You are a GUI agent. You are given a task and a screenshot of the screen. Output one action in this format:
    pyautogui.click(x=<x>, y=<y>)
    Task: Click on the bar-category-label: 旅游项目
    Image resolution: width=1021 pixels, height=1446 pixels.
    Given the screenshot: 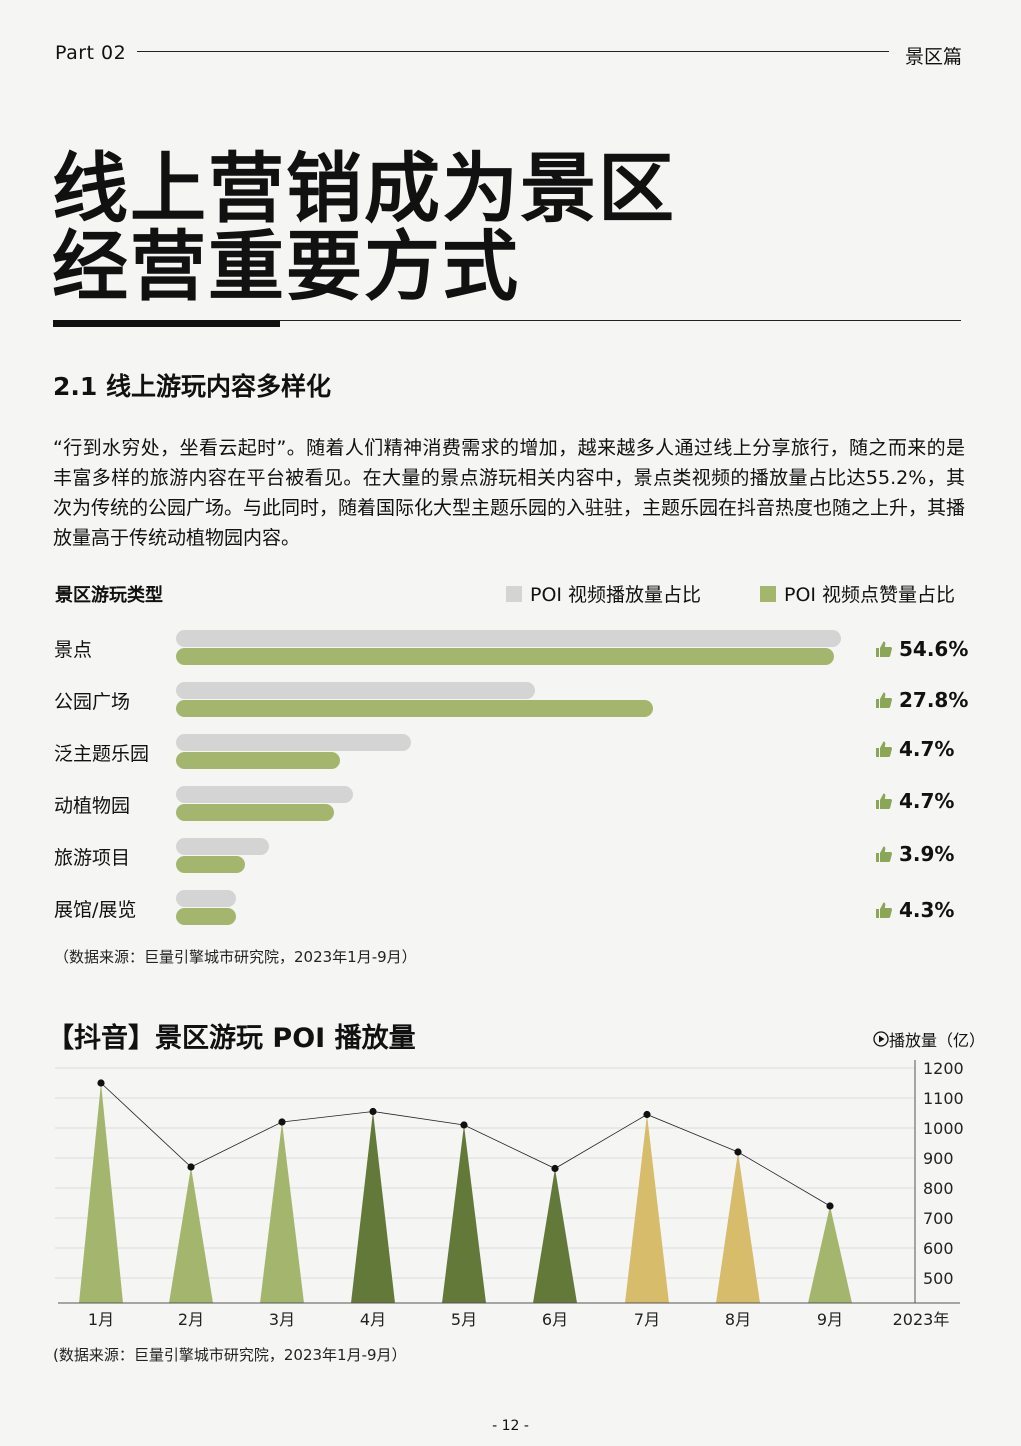 What is the action you would take?
    pyautogui.click(x=92, y=858)
    